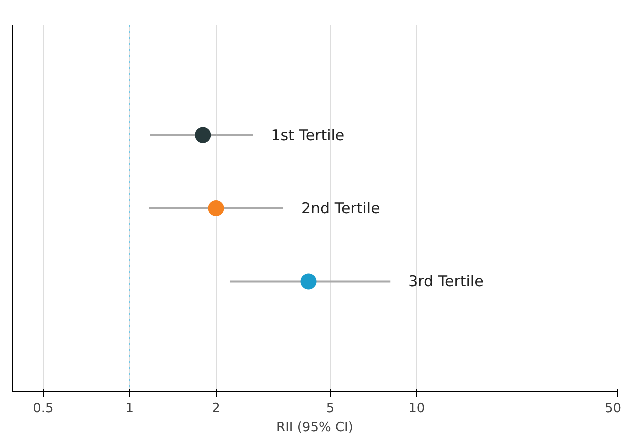  Describe the element at coordinates (612, 409) in the screenshot. I see `x-tick-label: 50` at that location.